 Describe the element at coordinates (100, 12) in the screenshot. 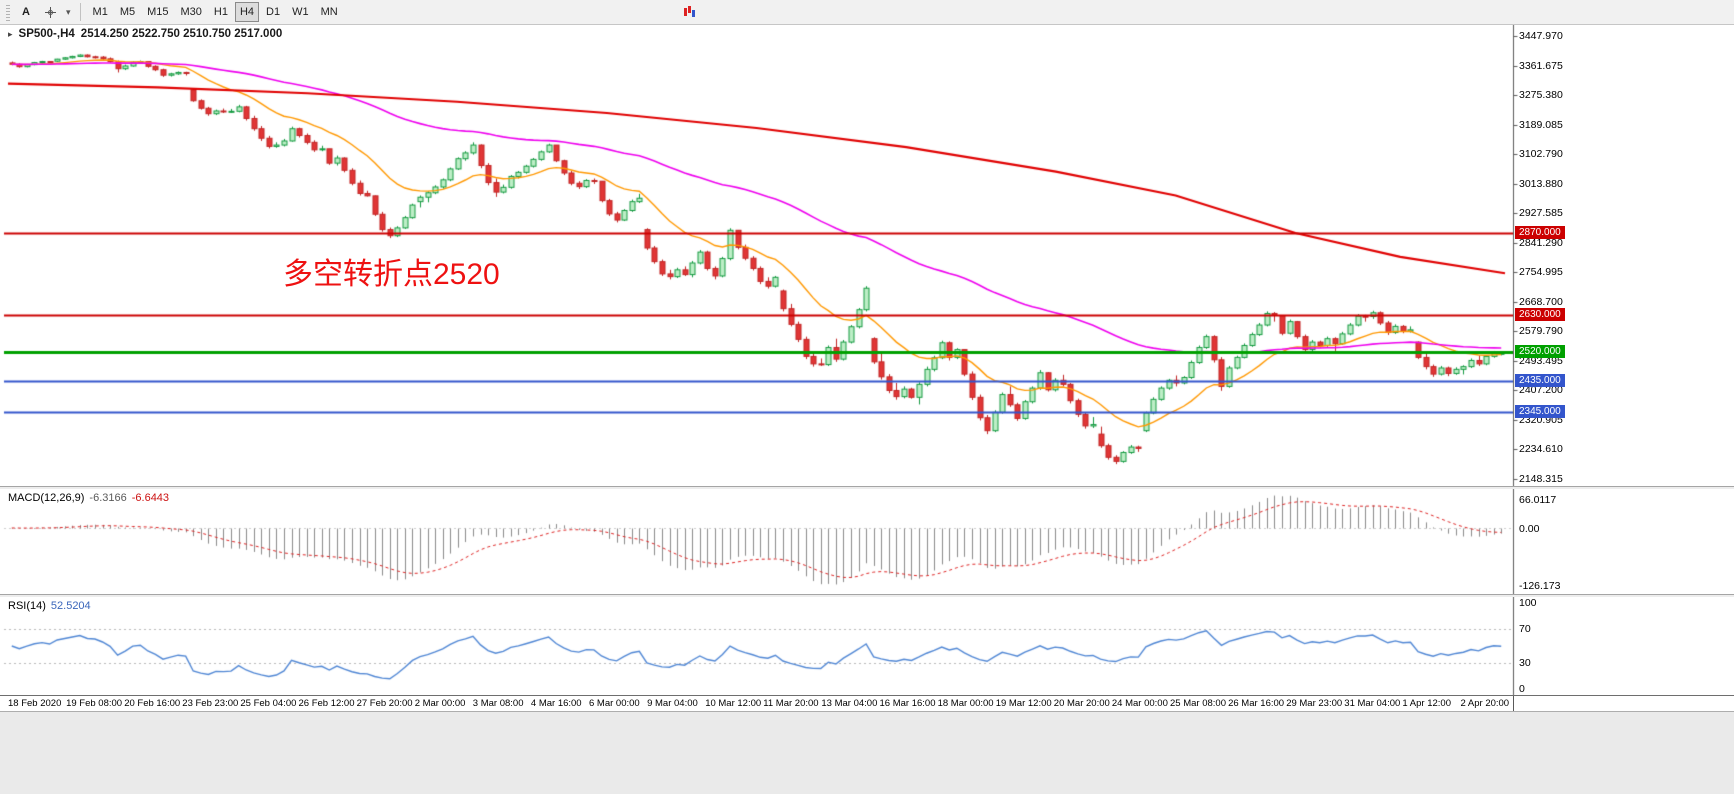

I see `timeframe-m1-button: M1` at that location.